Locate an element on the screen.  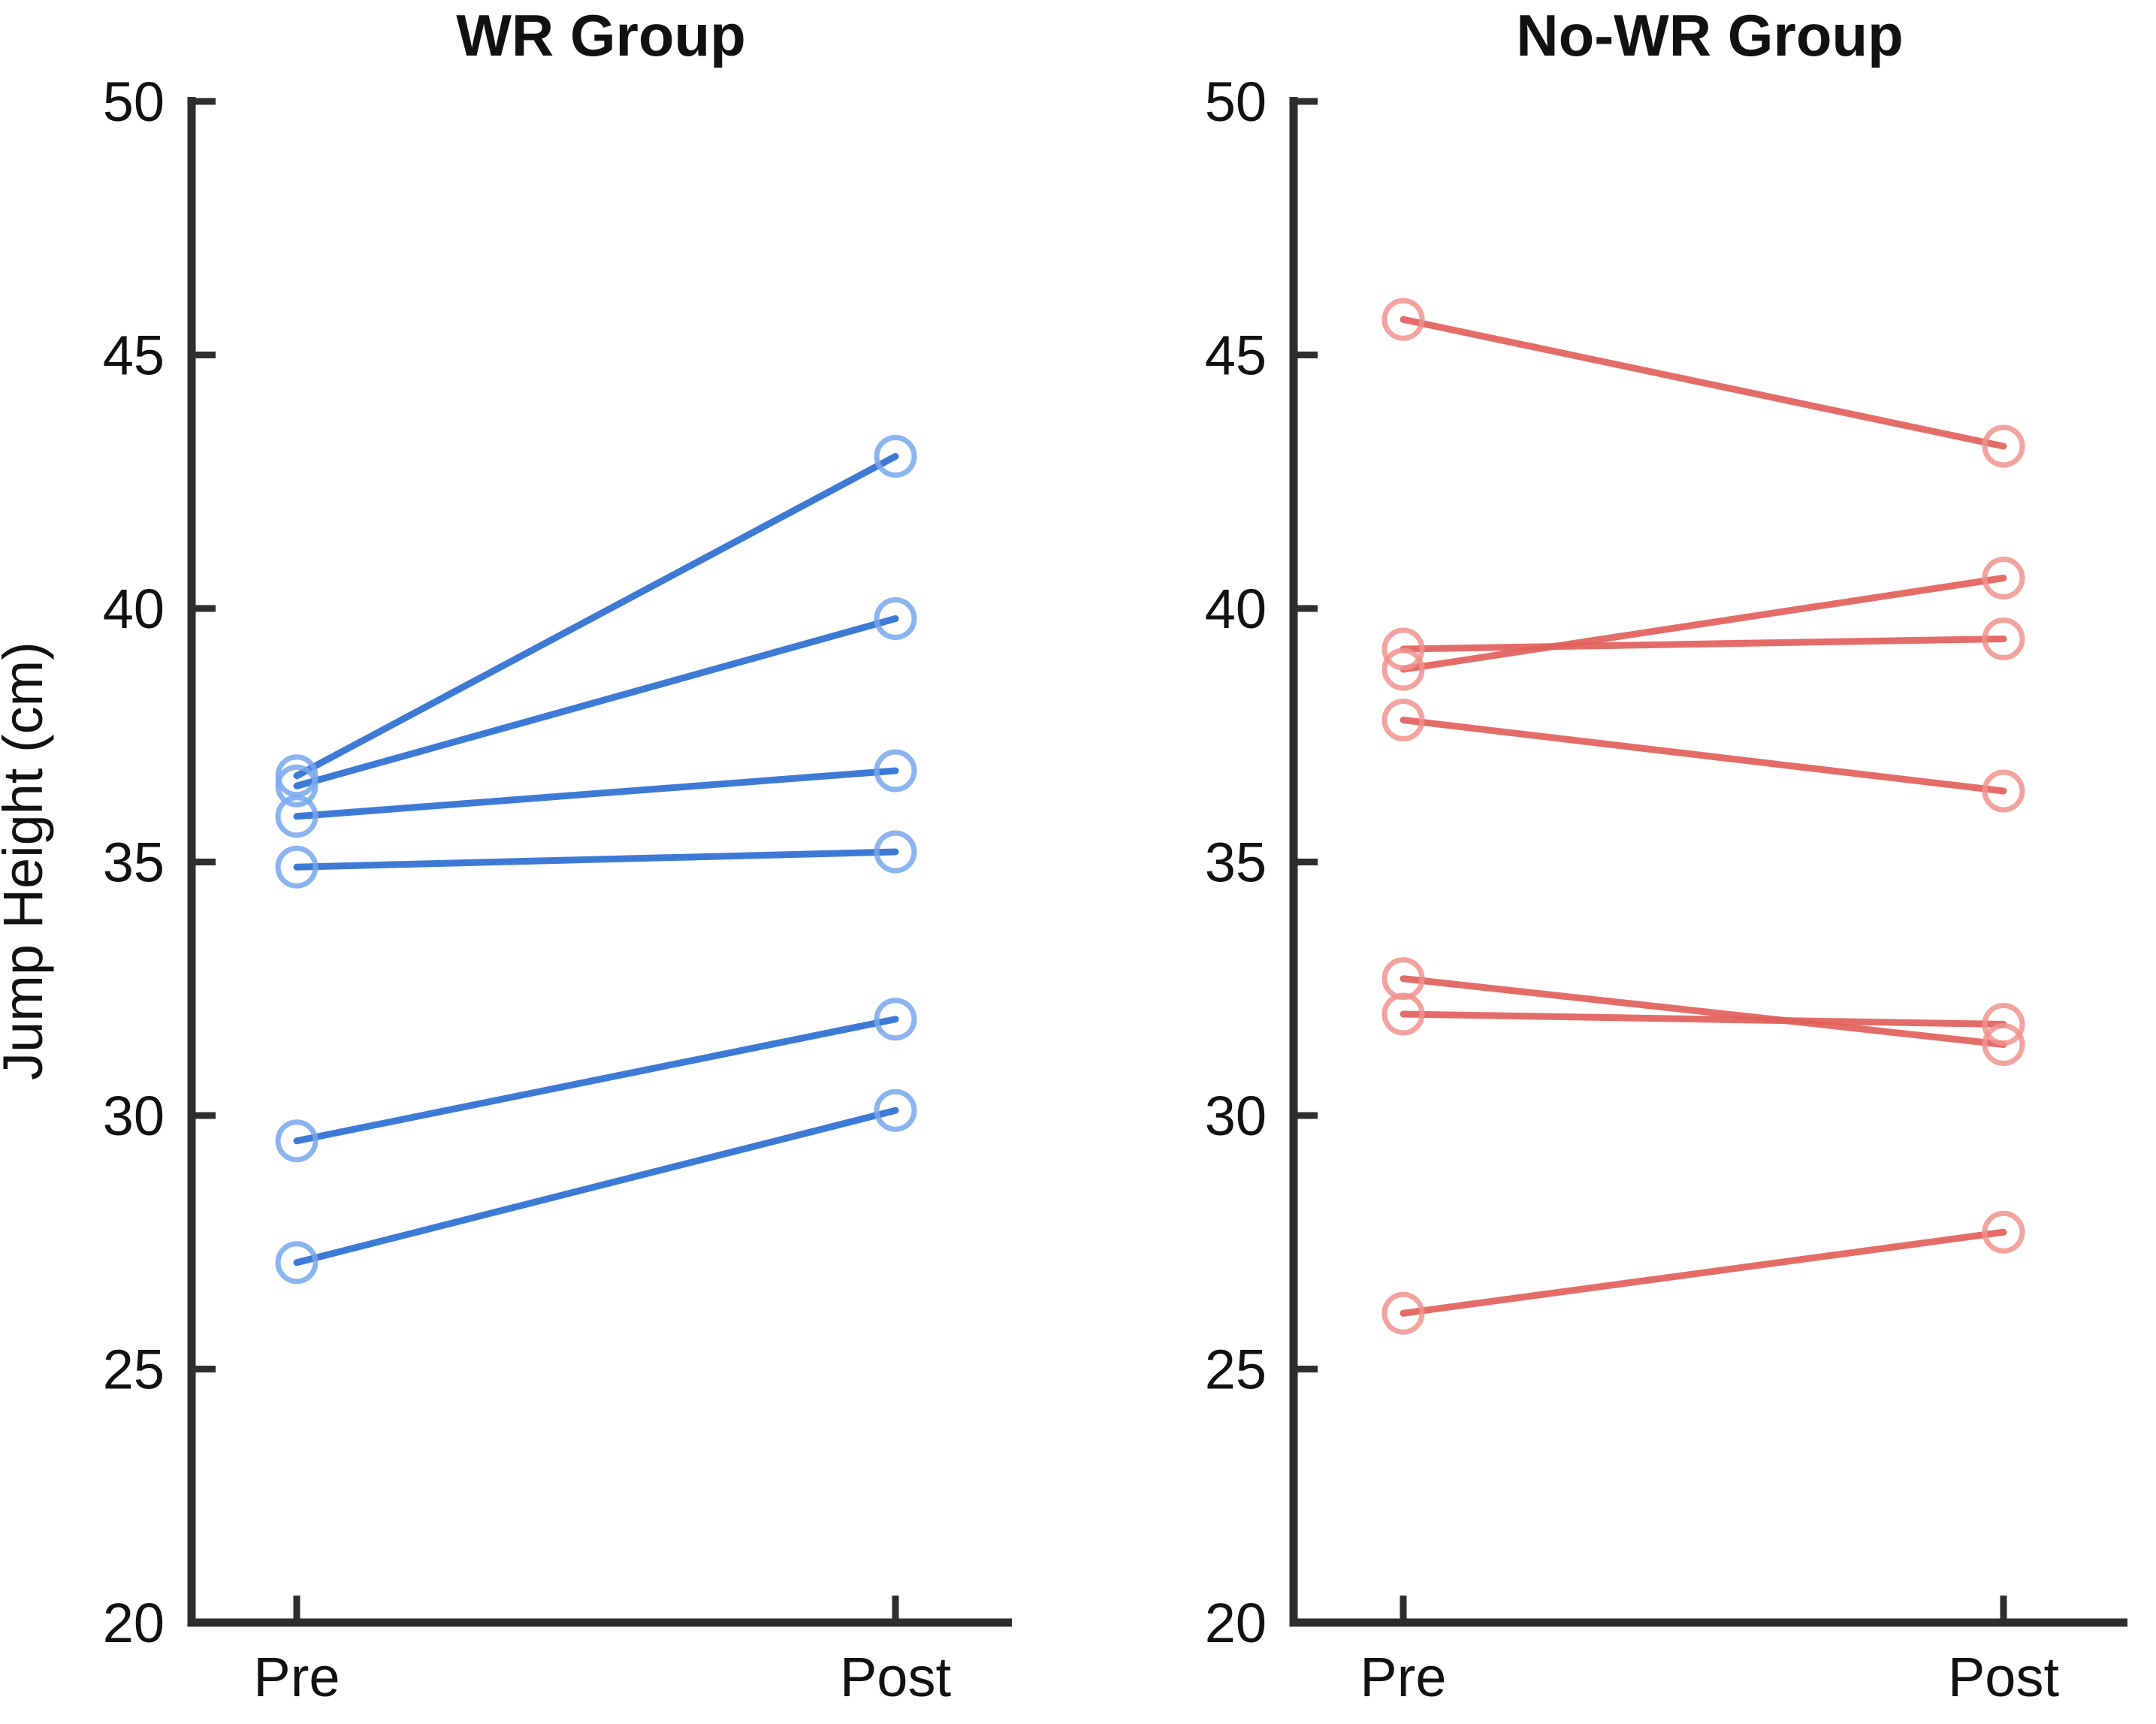
y-axis-label: Jump Height (cm) is located at coordinates (27, 861).